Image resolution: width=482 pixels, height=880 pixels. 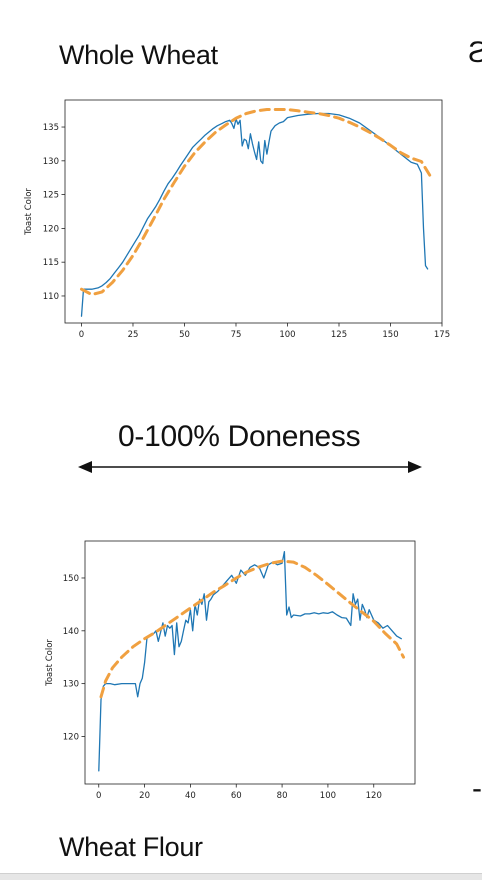 What do you see at coordinates (71, 737) in the screenshot?
I see `wheat-flour-y-tick-label: 120` at bounding box center [71, 737].